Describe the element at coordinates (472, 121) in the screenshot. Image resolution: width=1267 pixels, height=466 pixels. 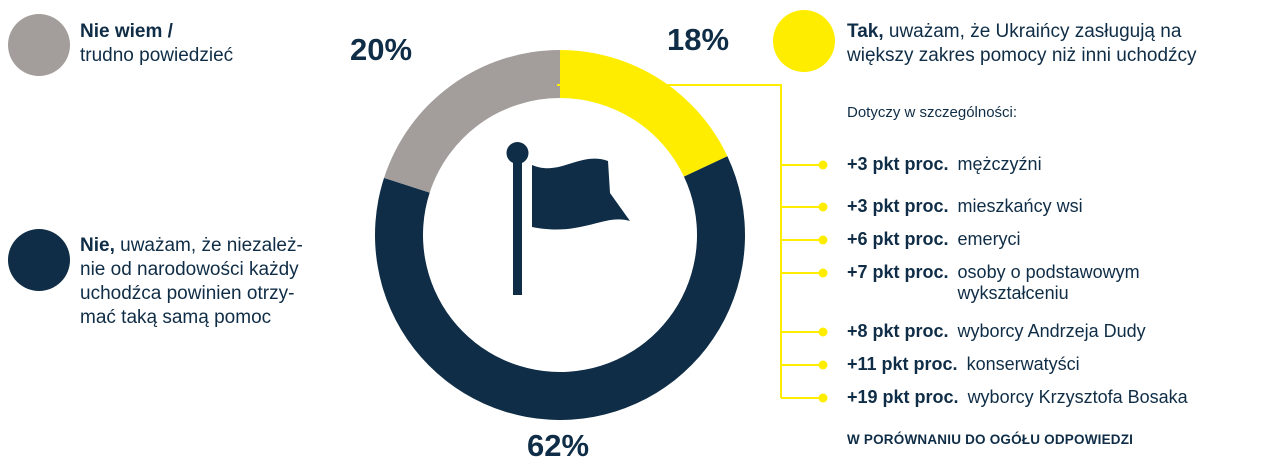
I see `donut-slice-dont_know` at that location.